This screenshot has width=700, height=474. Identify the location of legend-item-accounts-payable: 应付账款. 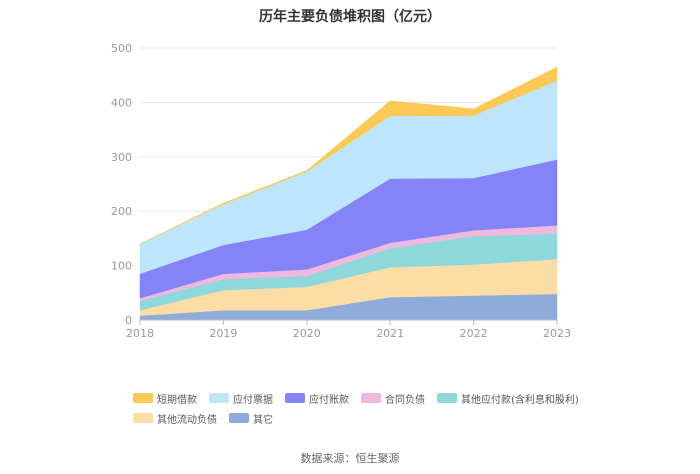
(317, 398).